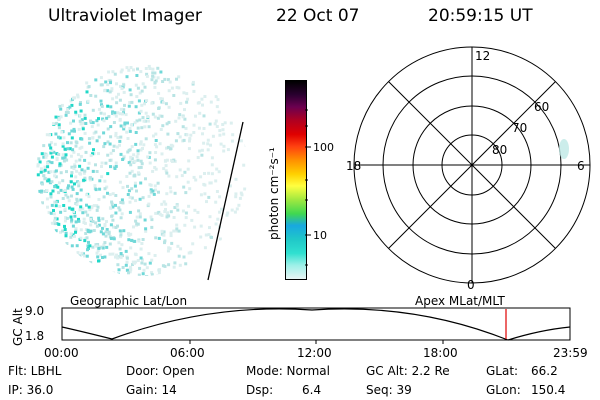 The image size is (600, 400). I want to click on mode-readout: Mode: Normal, so click(288, 371).